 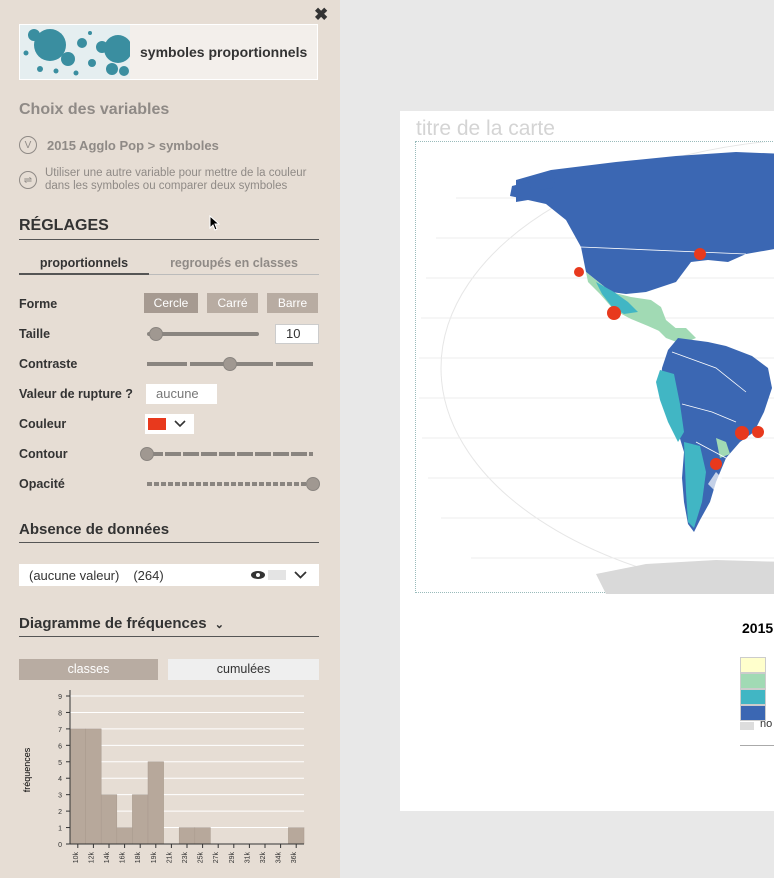 I want to click on taille-input: 10, so click(x=297, y=334).